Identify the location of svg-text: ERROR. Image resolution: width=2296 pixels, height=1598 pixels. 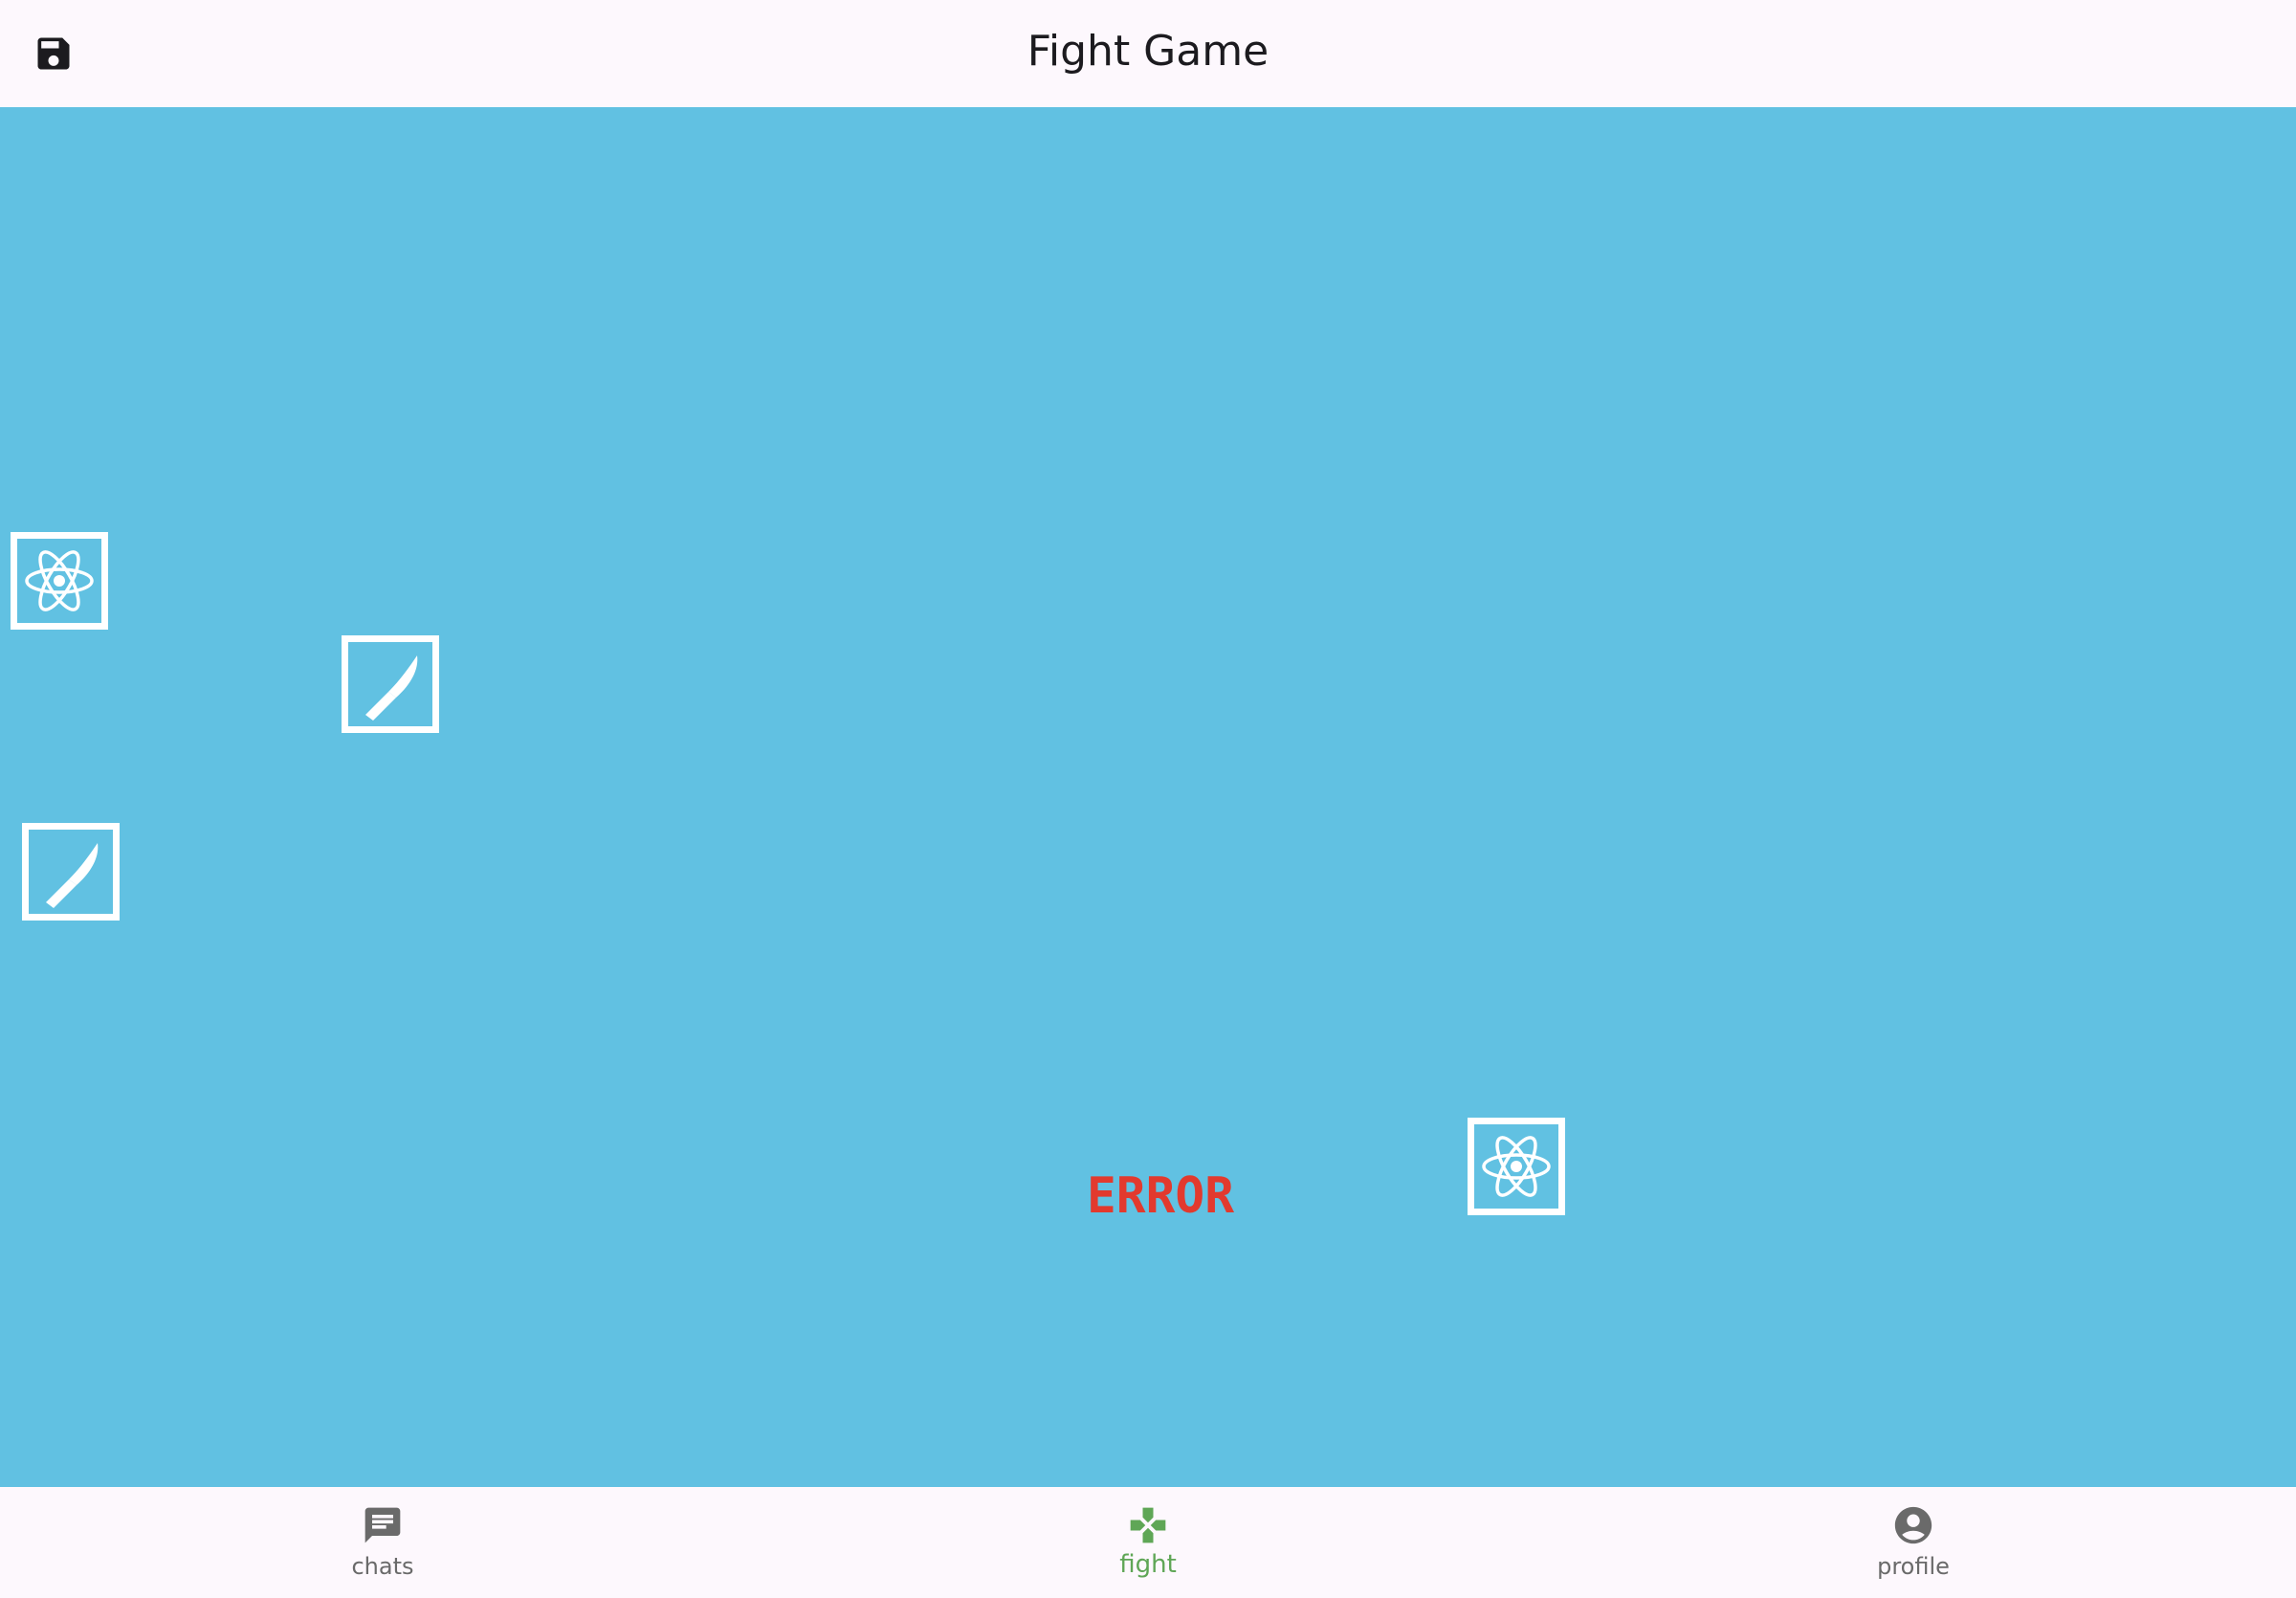
(1161, 1195).